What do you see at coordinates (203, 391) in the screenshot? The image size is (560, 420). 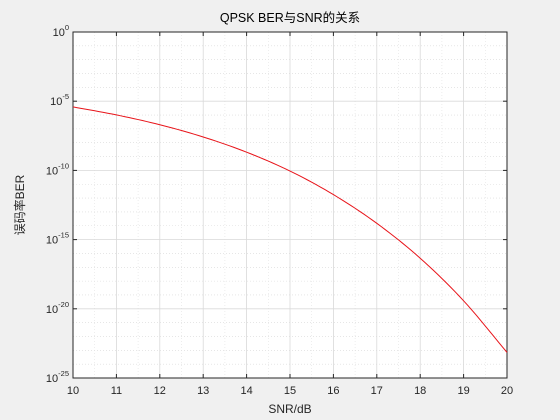 I see `x-tick-label: 13` at bounding box center [203, 391].